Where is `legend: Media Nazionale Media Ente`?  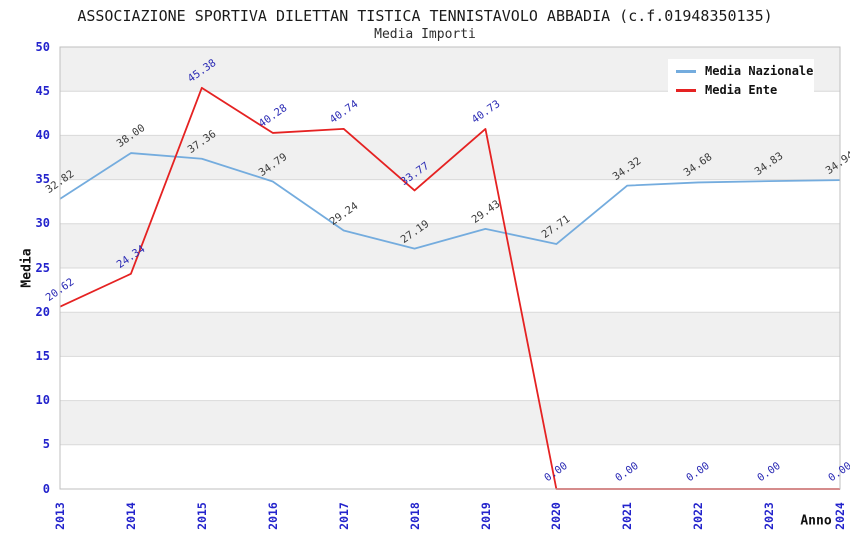
legend: Media Nazionale Media Ente is located at coordinates (741, 81).